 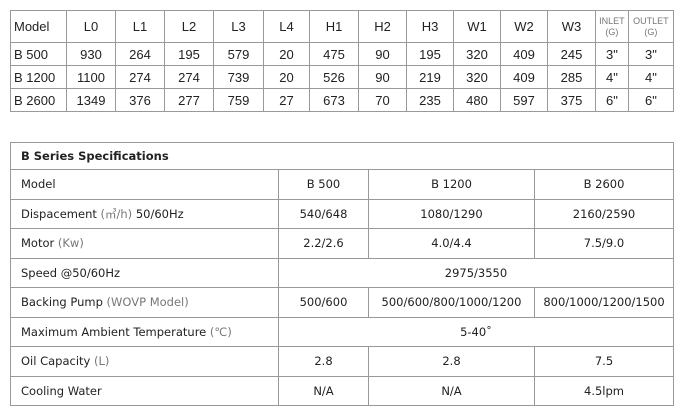 What do you see at coordinates (451, 213) in the screenshot?
I see `cell: 1080/1290` at bounding box center [451, 213].